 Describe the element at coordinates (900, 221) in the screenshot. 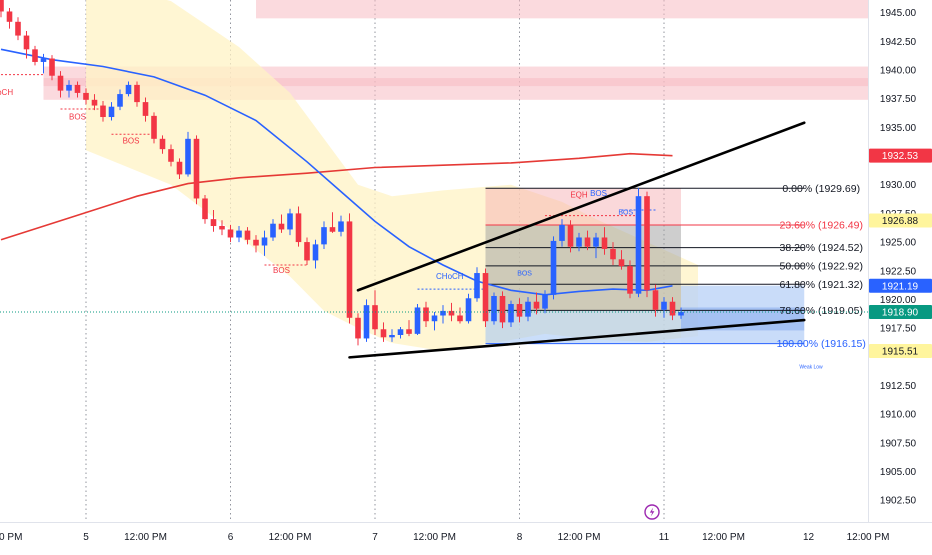

I see `price-tag-label: 1926.88` at that location.